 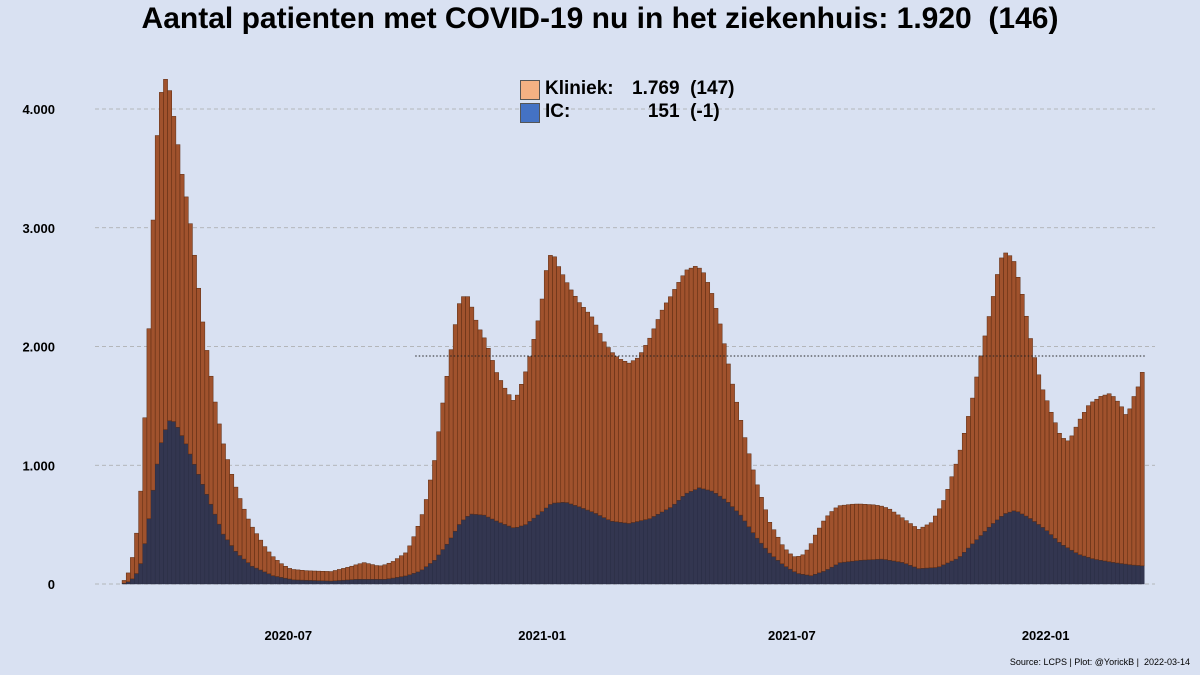 I want to click on legend-label-ic: IC:, so click(x=558, y=111).